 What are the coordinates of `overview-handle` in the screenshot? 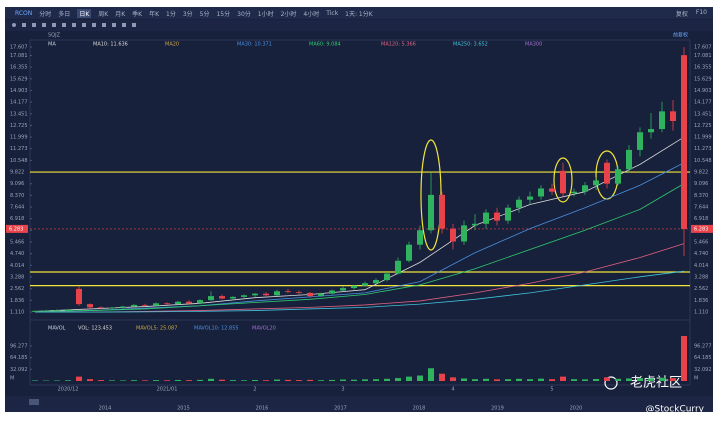 It's located at (34, 402).